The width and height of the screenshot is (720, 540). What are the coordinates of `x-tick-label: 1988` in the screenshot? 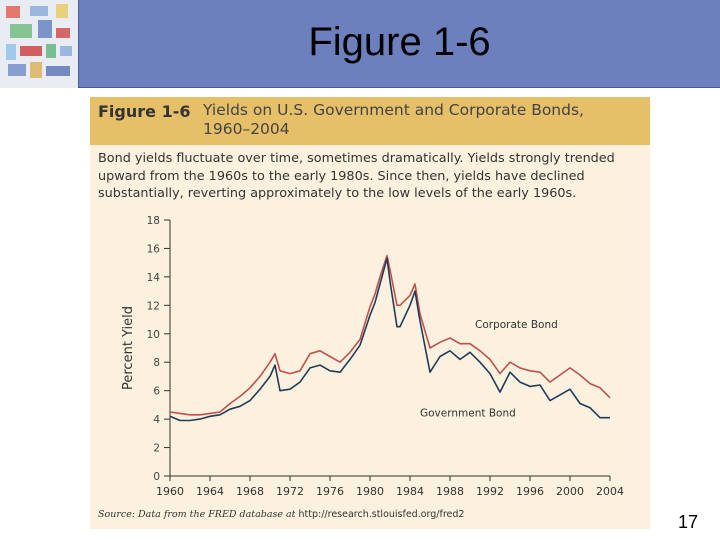 It's located at (450, 491).